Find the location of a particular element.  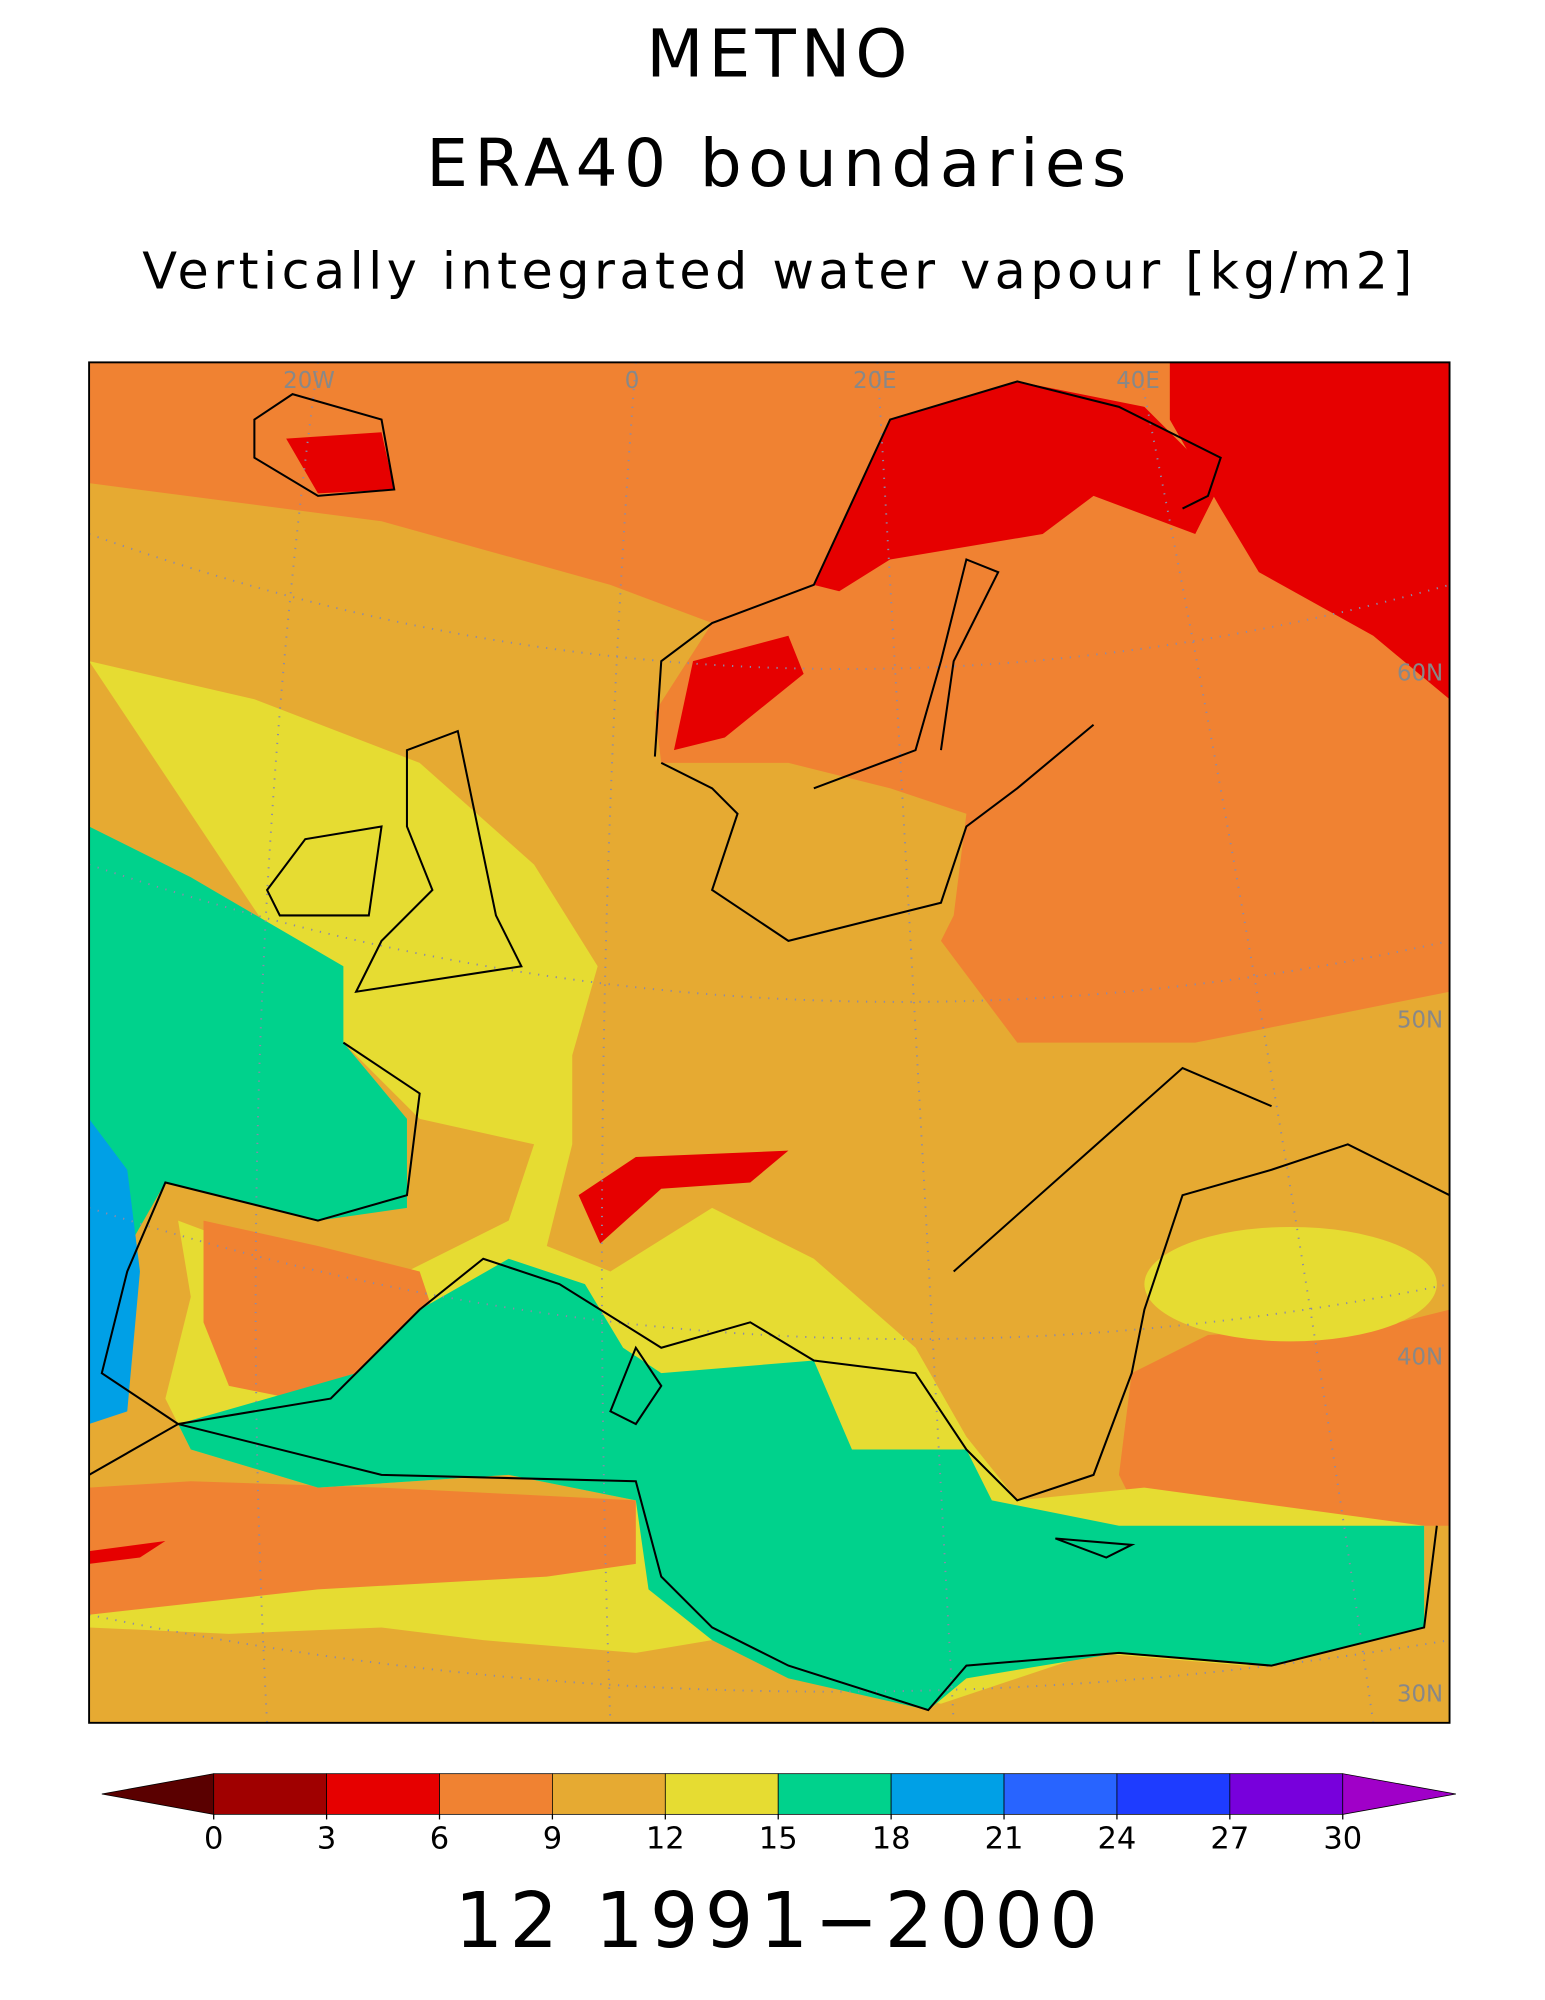

field-blue is located at coordinates (114, 1271).